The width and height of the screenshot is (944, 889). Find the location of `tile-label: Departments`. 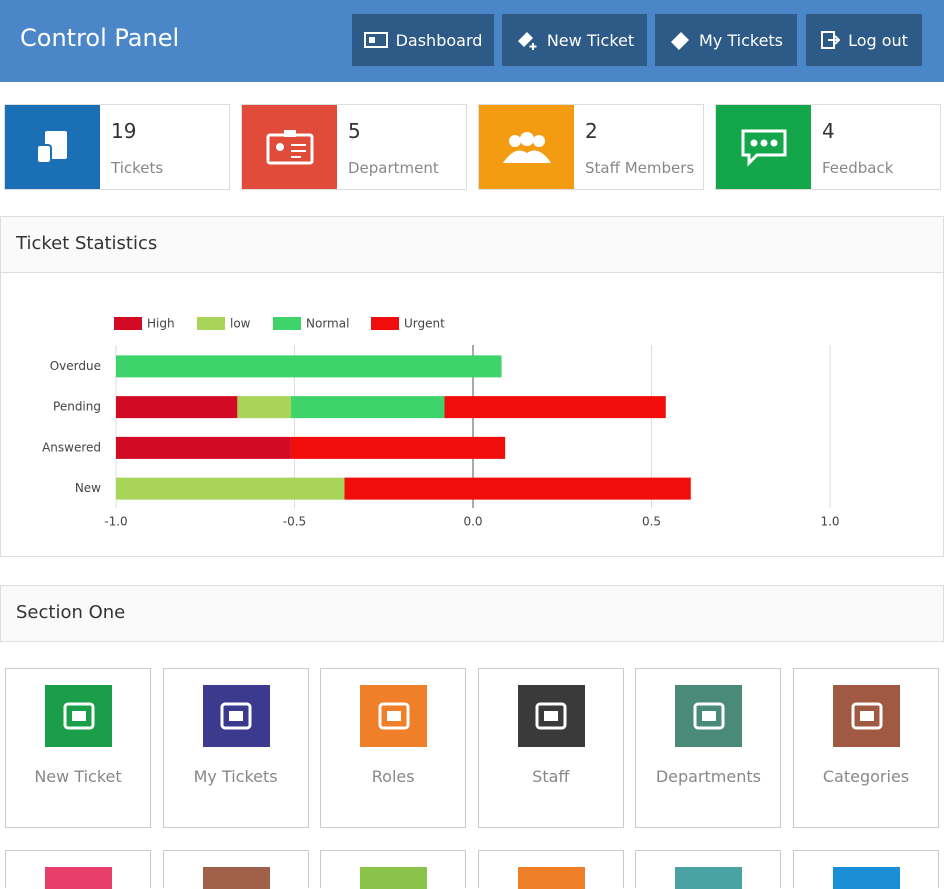

tile-label: Departments is located at coordinates (708, 776).